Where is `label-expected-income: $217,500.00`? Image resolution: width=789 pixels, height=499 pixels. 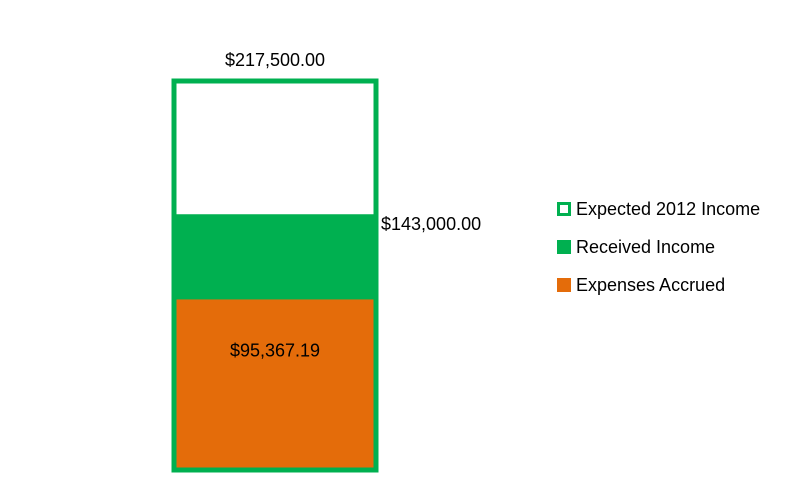 label-expected-income: $217,500.00 is located at coordinates (275, 60).